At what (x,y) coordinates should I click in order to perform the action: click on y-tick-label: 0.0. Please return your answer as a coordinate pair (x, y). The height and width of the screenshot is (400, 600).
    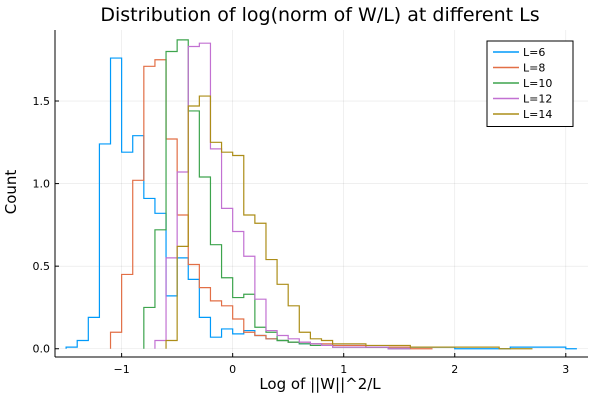
    Looking at the image, I should click on (42, 349).